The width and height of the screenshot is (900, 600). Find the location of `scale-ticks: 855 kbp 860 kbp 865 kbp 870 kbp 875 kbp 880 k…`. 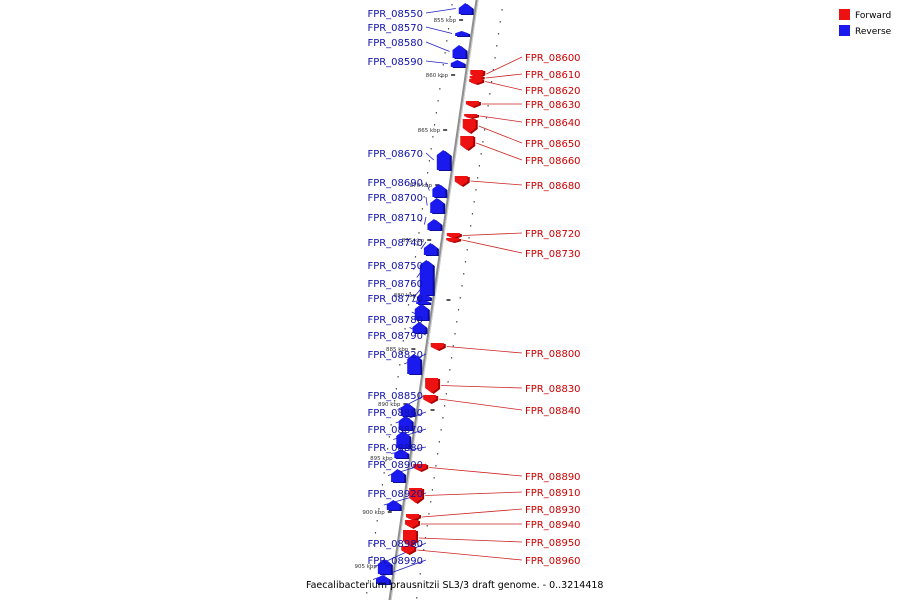

scale-ticks: 855 kbp 860 kbp 865 kbp 870 kbp 875 kbp 880 k… is located at coordinates (415, 294).